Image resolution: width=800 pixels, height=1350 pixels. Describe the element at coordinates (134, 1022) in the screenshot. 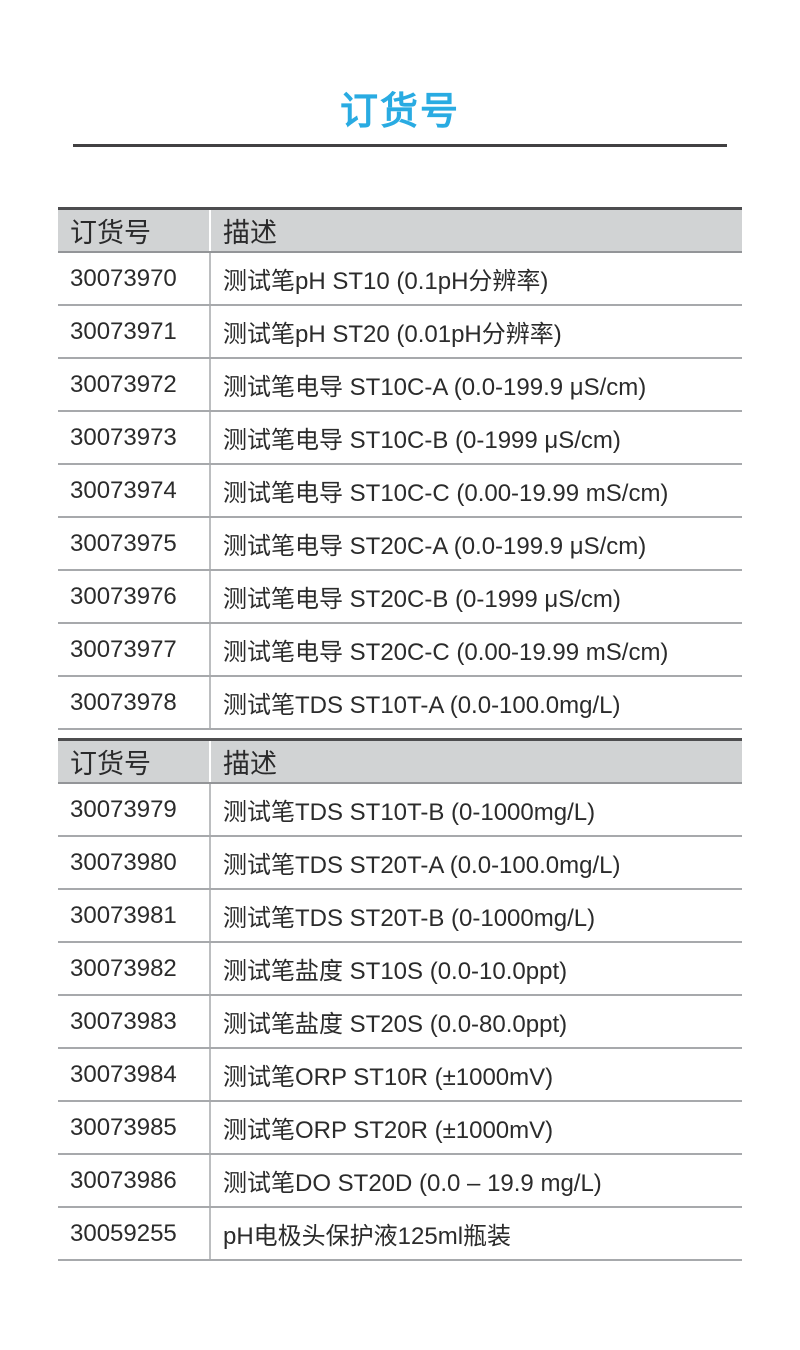

I see `order-number-cell: 30073983` at that location.